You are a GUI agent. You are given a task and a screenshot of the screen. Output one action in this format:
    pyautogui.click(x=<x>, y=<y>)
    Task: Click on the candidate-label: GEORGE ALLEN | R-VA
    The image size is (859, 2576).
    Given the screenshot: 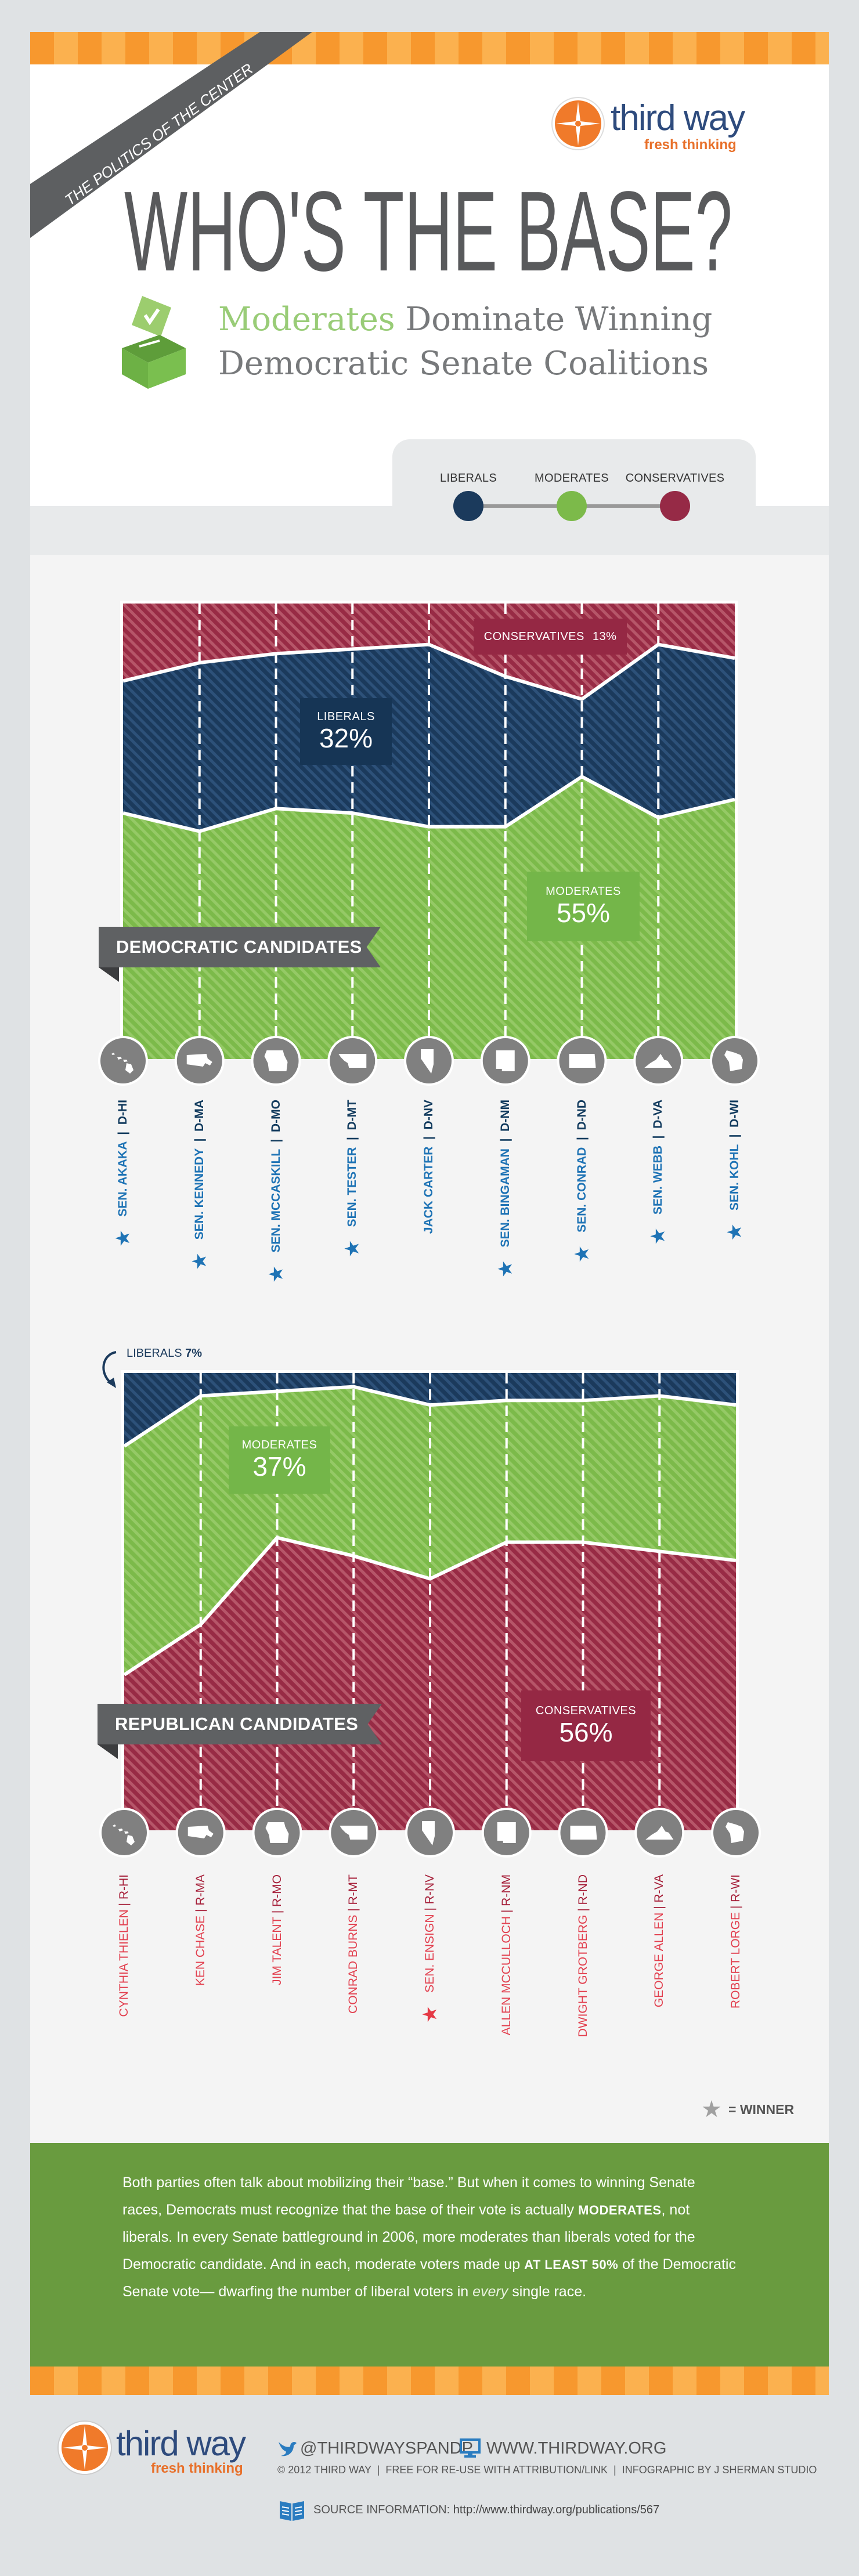 What is the action you would take?
    pyautogui.click(x=659, y=1940)
    